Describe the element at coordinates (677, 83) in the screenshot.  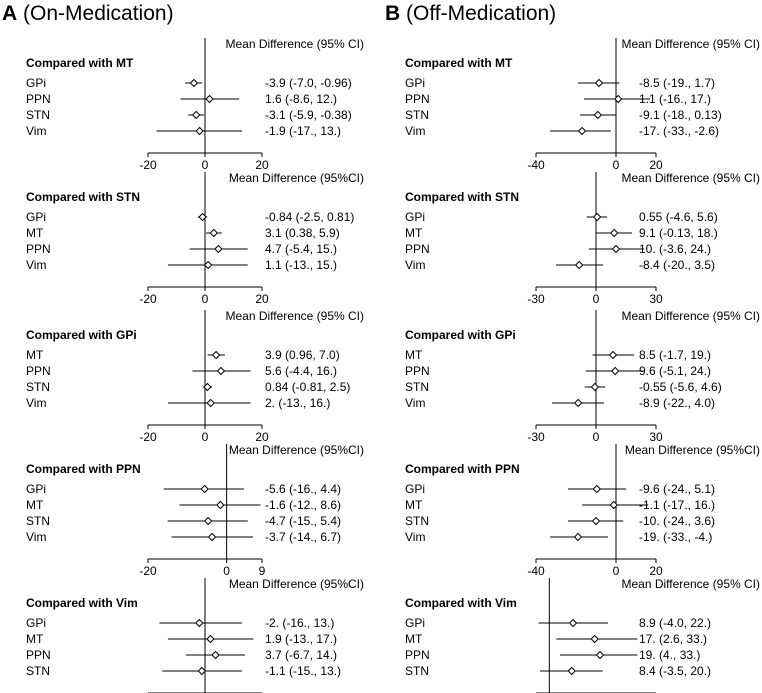
I see `ci-value-label: -8.5 (-19., 1.7)` at that location.